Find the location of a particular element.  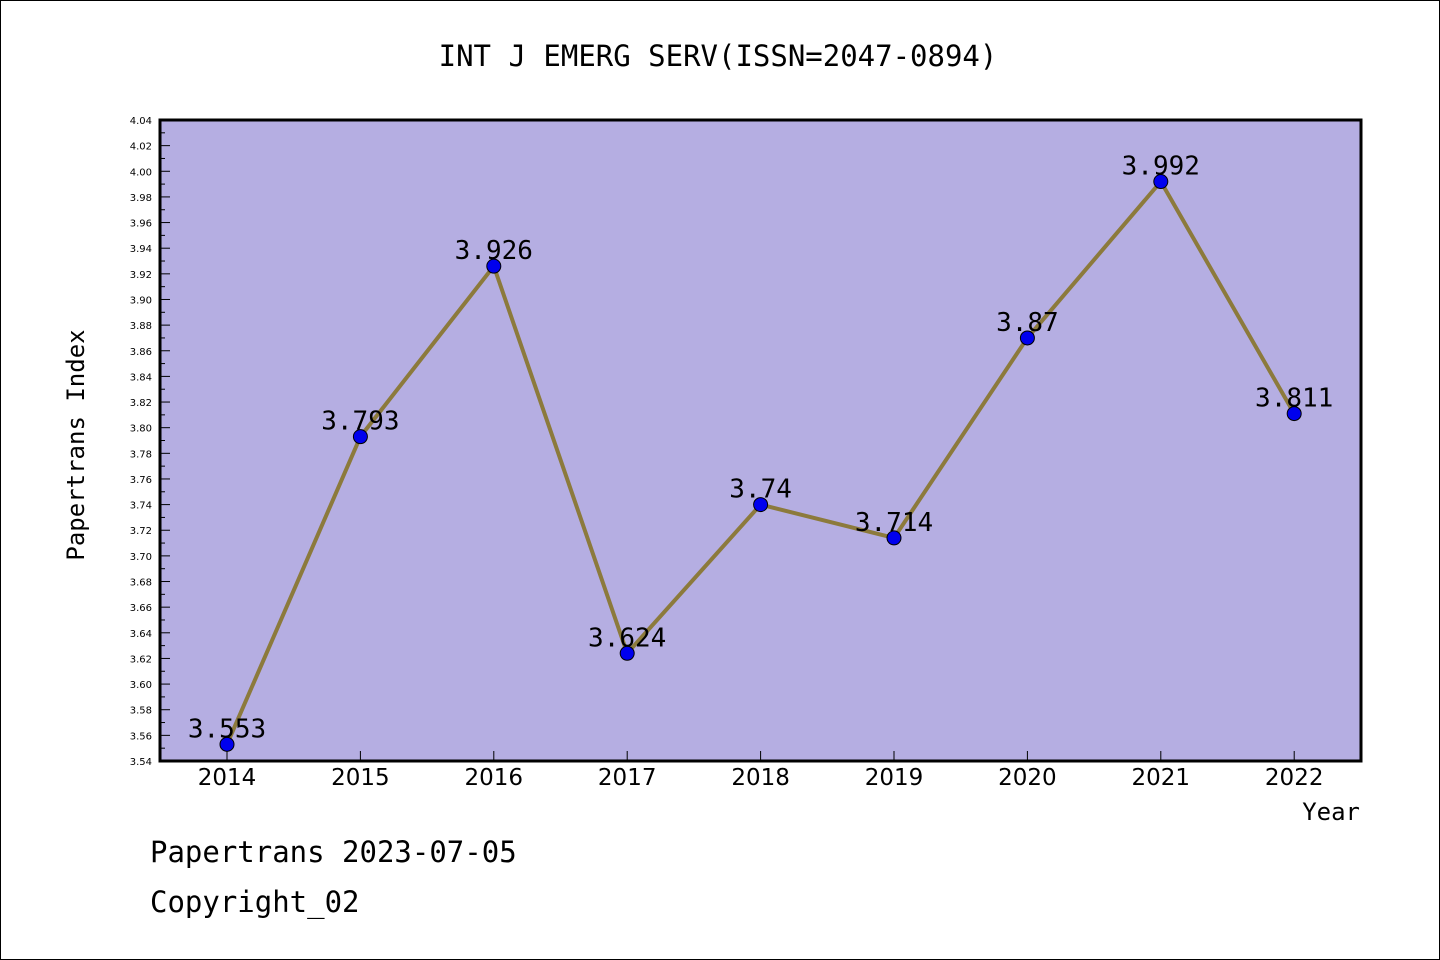

y-tick-label: 3.72 is located at coordinates (141, 531).